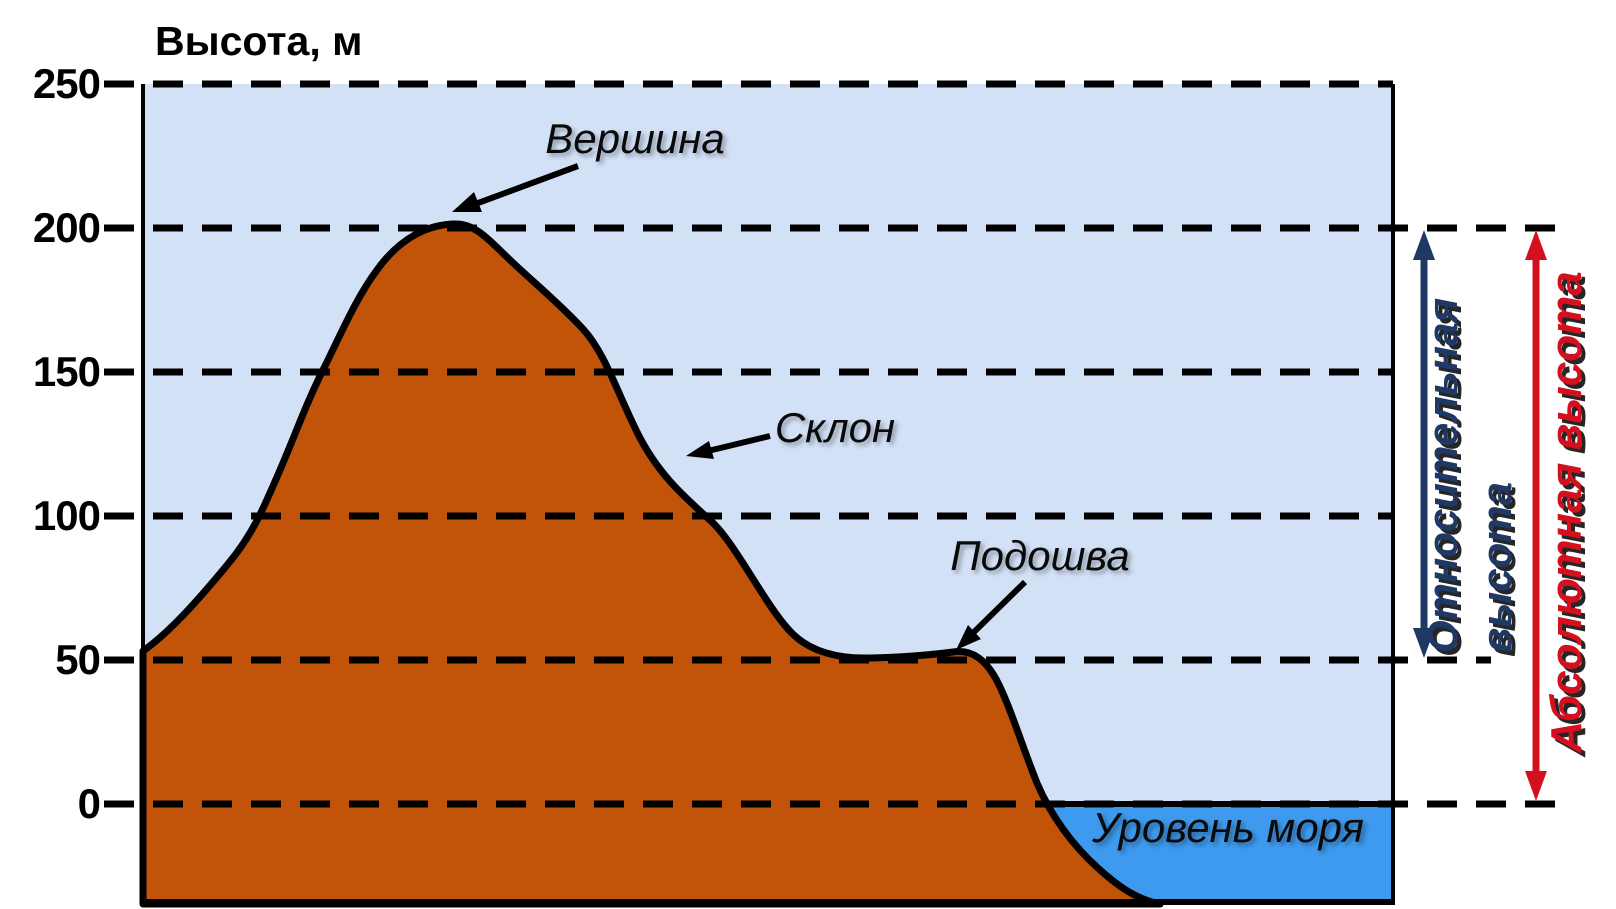 Image resolution: width=1616 pixels, height=909 pixels. I want to click on foot-label: Подошва, so click(1040, 555).